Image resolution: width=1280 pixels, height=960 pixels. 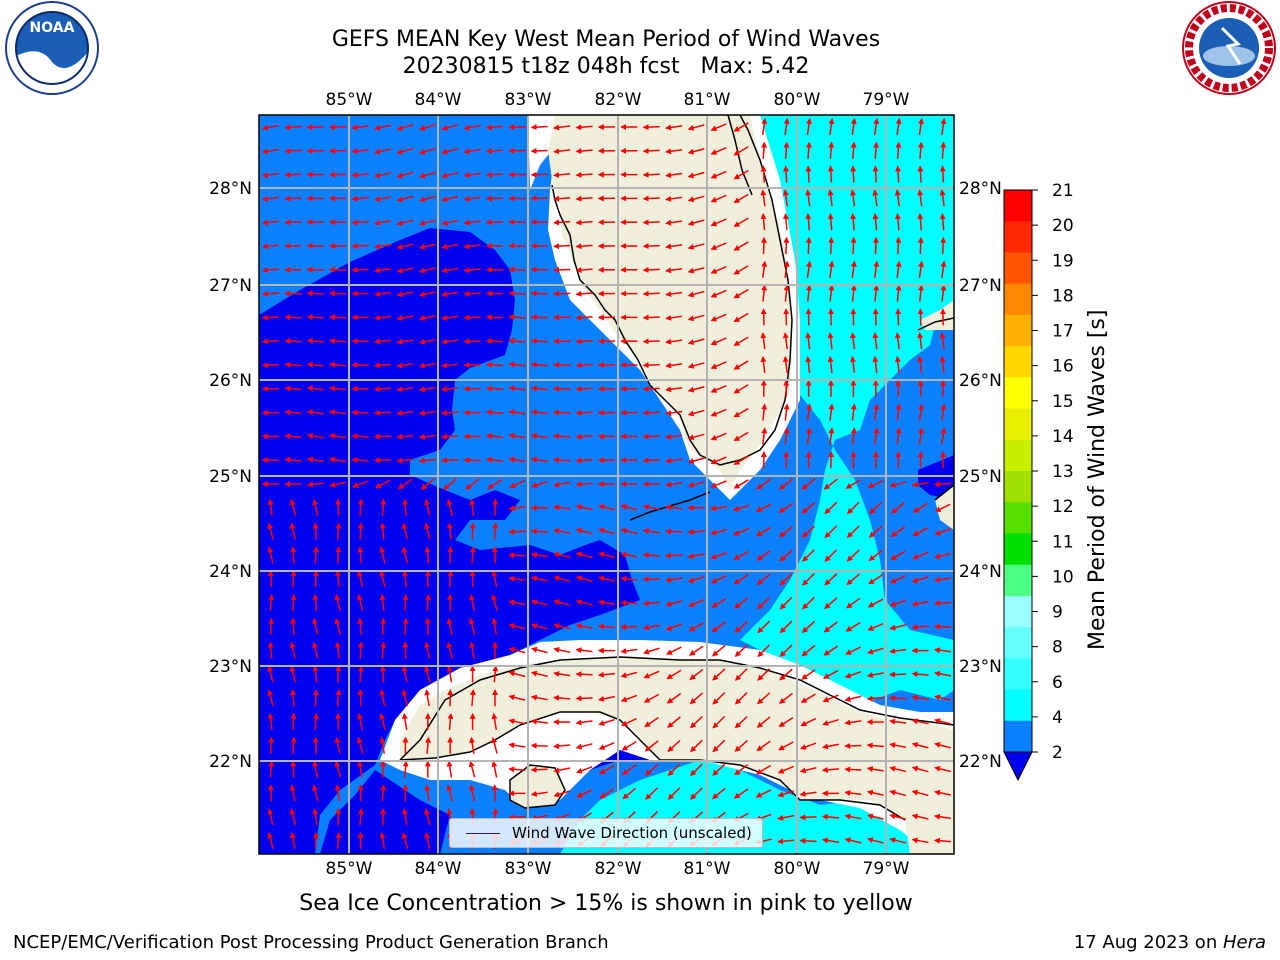 What do you see at coordinates (707, 100) in the screenshot?
I see `lon-label-top: 81°W` at bounding box center [707, 100].